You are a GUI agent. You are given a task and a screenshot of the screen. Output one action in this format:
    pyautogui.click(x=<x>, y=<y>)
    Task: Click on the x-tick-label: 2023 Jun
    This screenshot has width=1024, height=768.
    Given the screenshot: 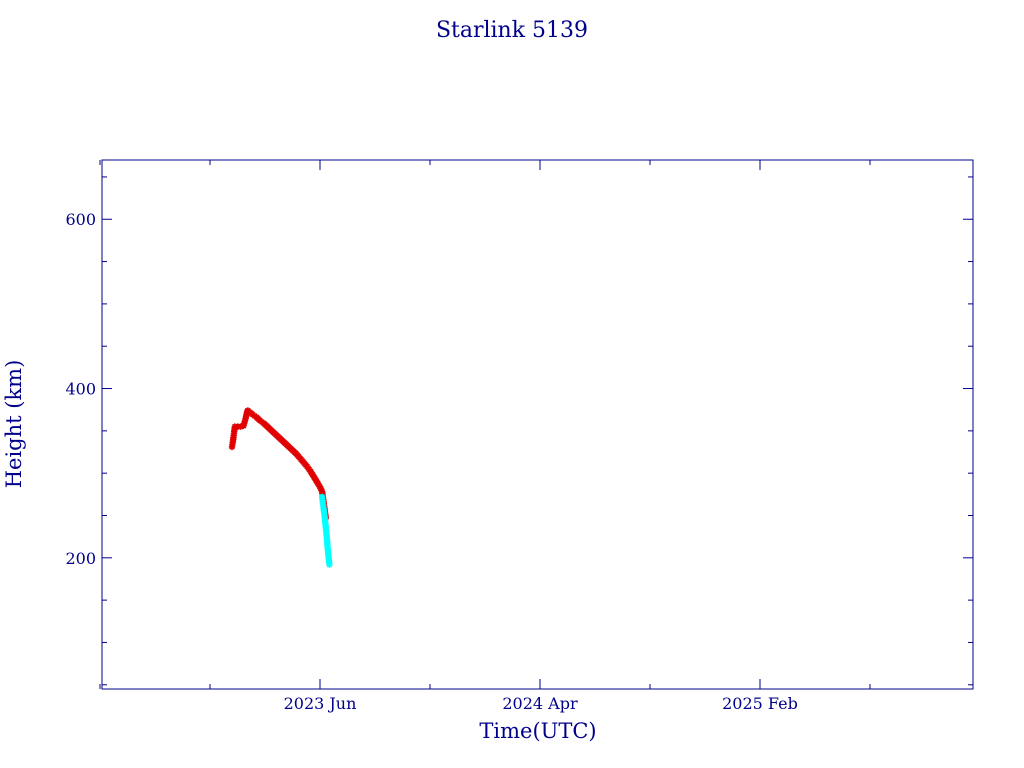 What is the action you would take?
    pyautogui.click(x=320, y=703)
    